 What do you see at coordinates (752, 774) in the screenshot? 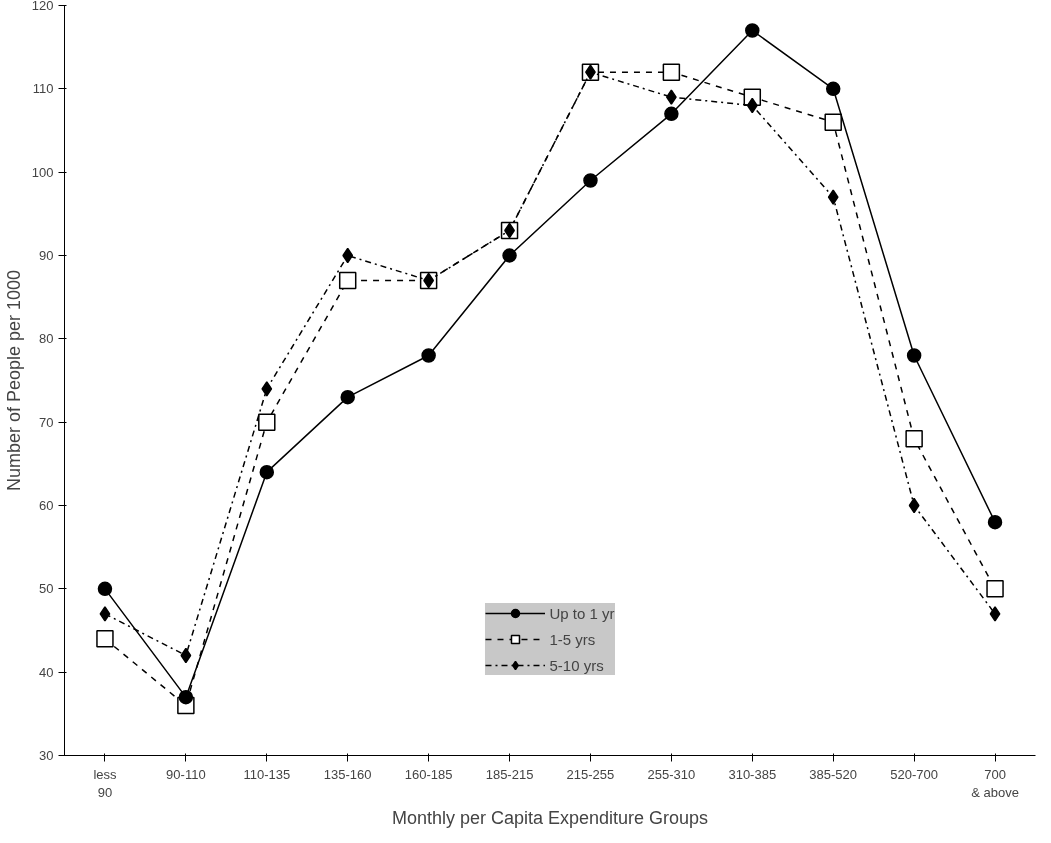
I see `x-tick-label: 310-385` at bounding box center [752, 774].